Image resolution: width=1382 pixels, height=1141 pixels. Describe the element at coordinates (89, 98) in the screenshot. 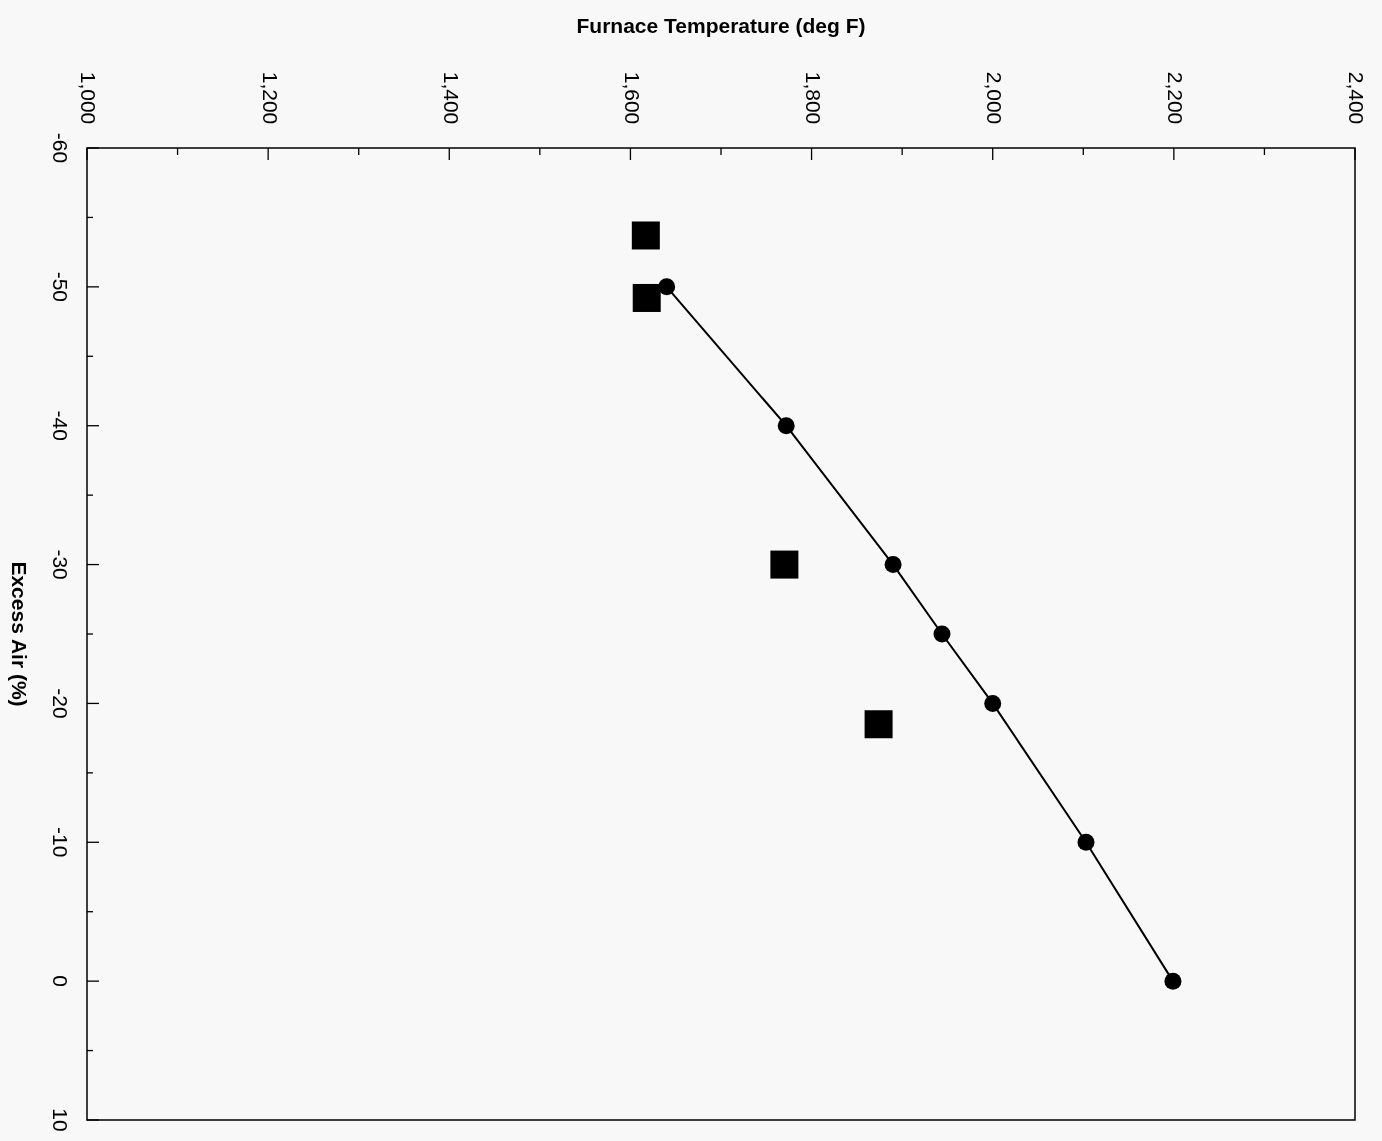

I see `x-tick-label: 1,000` at that location.